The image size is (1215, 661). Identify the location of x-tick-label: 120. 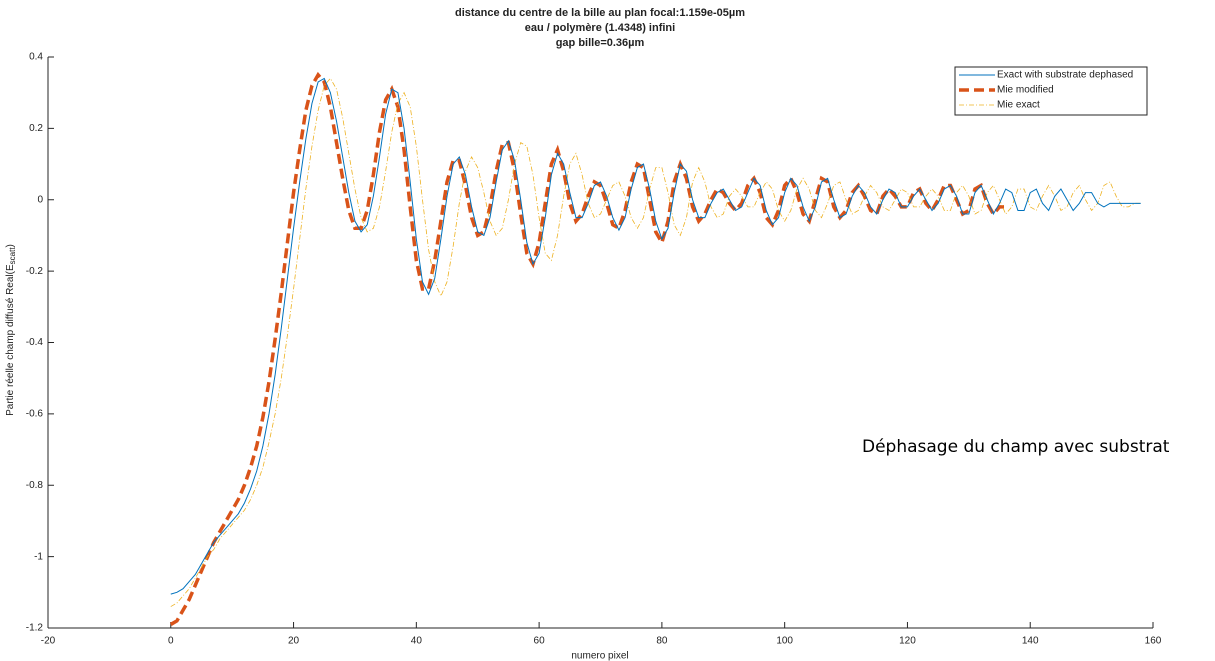
(907, 641).